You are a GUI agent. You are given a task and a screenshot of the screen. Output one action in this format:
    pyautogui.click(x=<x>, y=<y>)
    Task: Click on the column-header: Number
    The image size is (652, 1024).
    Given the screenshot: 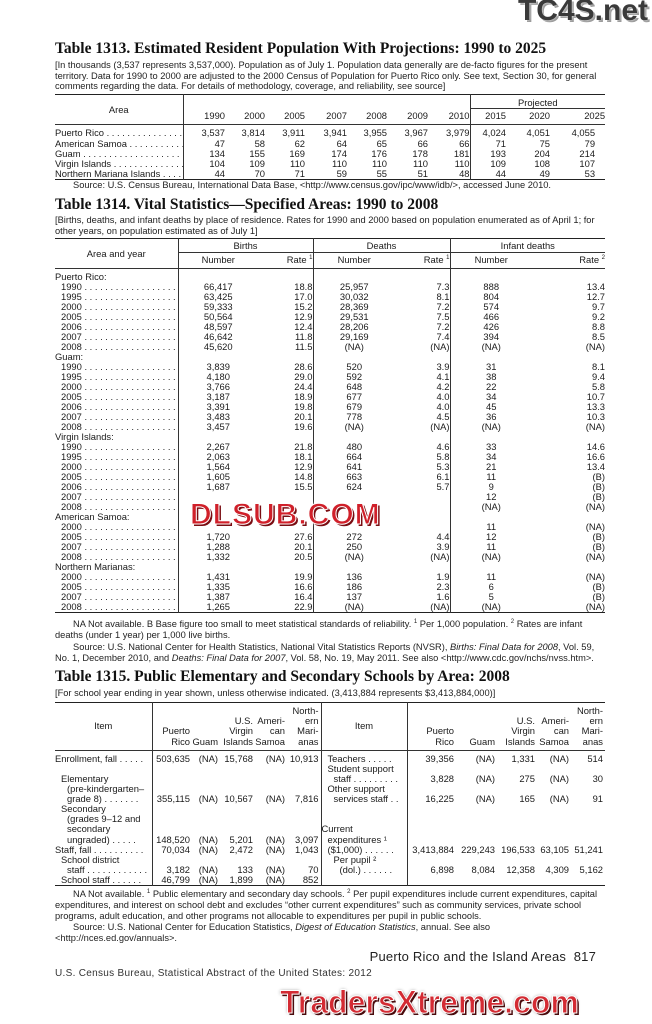 What is the action you would take?
    pyautogui.click(x=218, y=260)
    